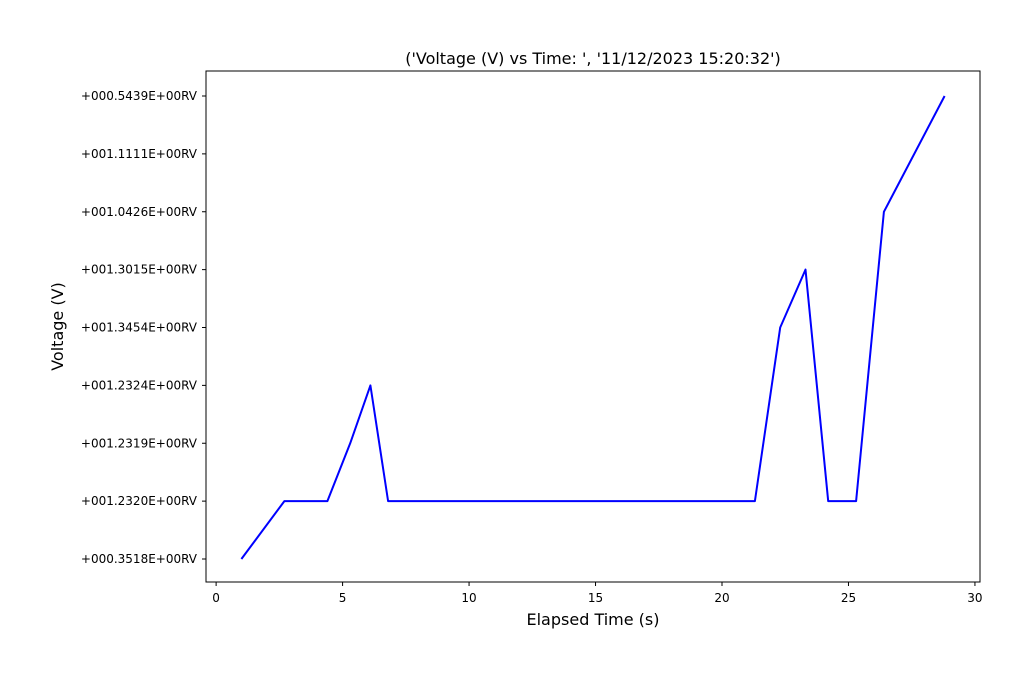 This screenshot has width=1033, height=678. Describe the element at coordinates (139, 96) in the screenshot. I see `y-tick-label: +000.5439E+00RV` at that location.